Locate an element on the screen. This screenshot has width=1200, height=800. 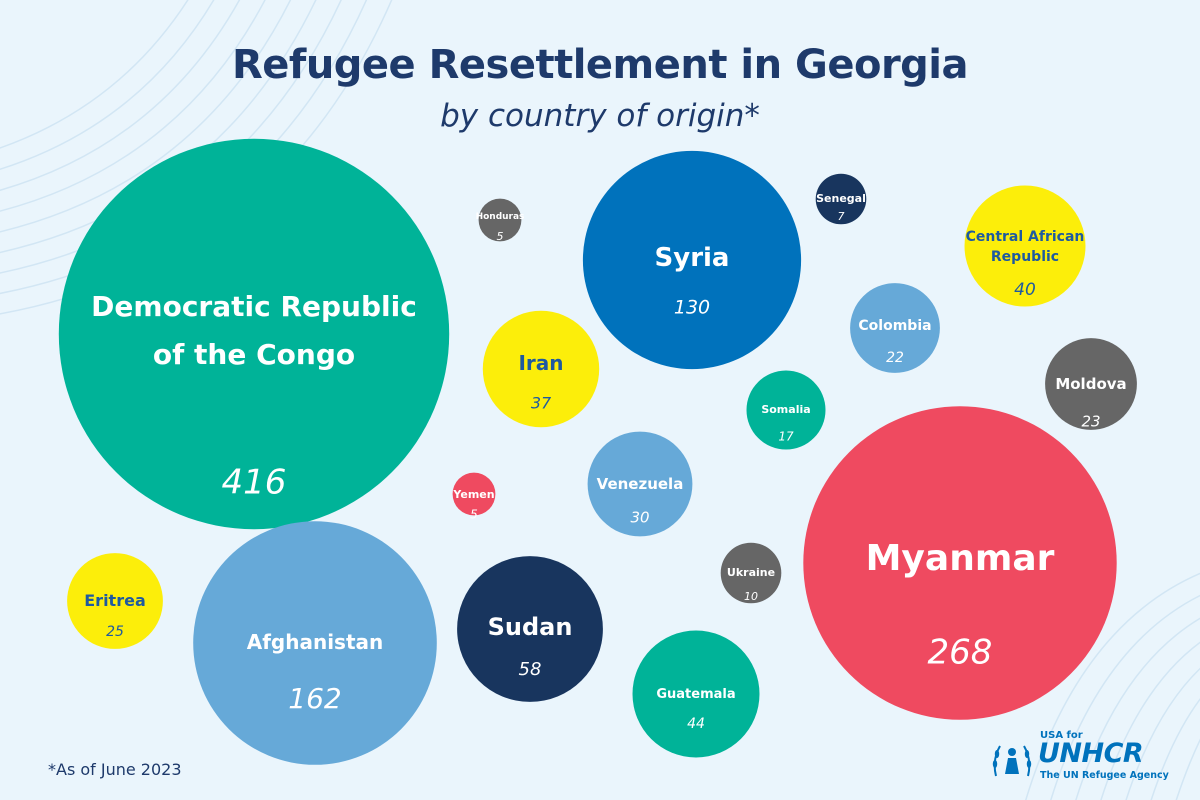
bubble-value: 23 is located at coordinates (1090, 422).